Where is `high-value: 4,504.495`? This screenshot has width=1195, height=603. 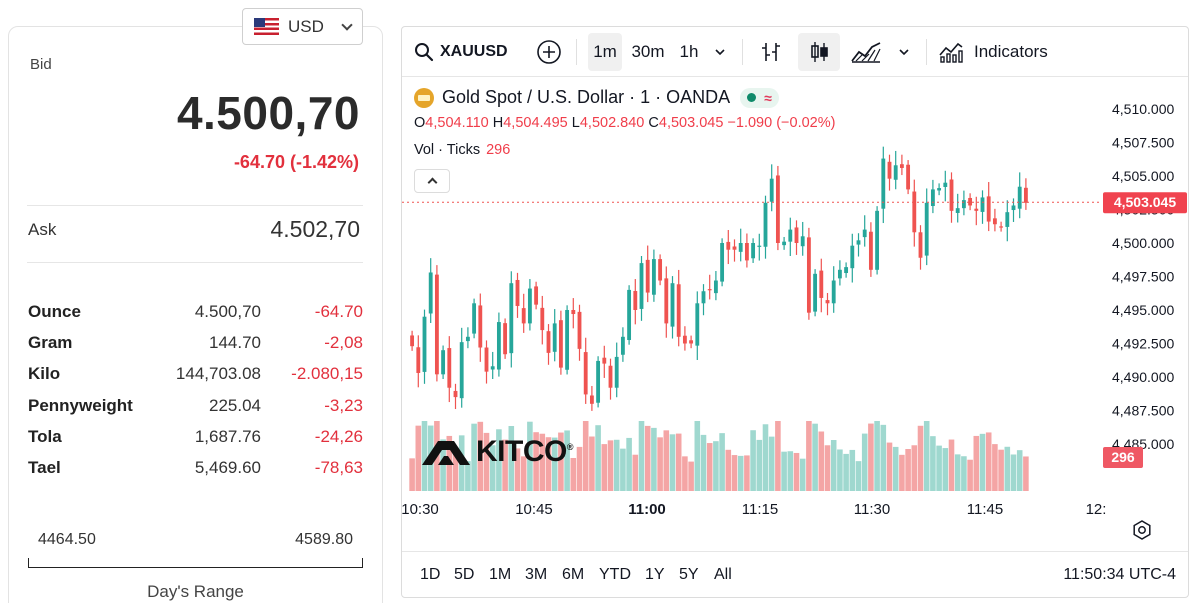 high-value: 4,504.495 is located at coordinates (535, 123).